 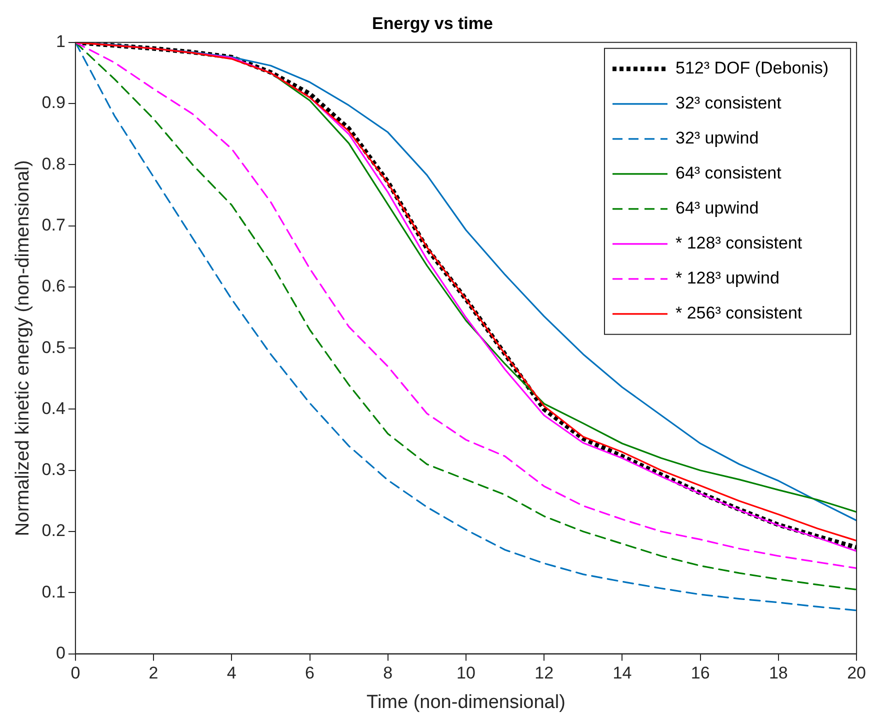 What do you see at coordinates (54, 470) in the screenshot?
I see `y-tick-label: 0.3` at bounding box center [54, 470].